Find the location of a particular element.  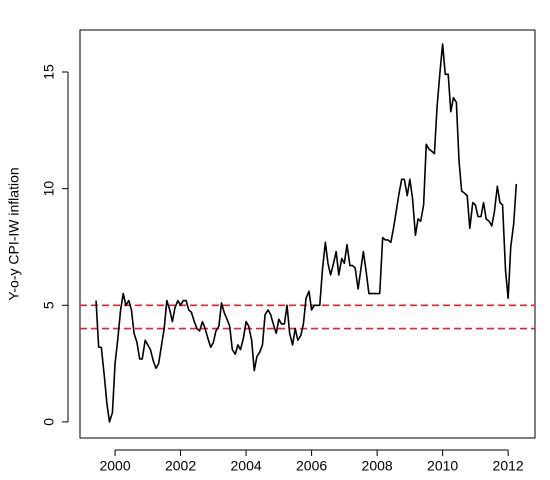

x-tick-label: 2004 is located at coordinates (246, 466).